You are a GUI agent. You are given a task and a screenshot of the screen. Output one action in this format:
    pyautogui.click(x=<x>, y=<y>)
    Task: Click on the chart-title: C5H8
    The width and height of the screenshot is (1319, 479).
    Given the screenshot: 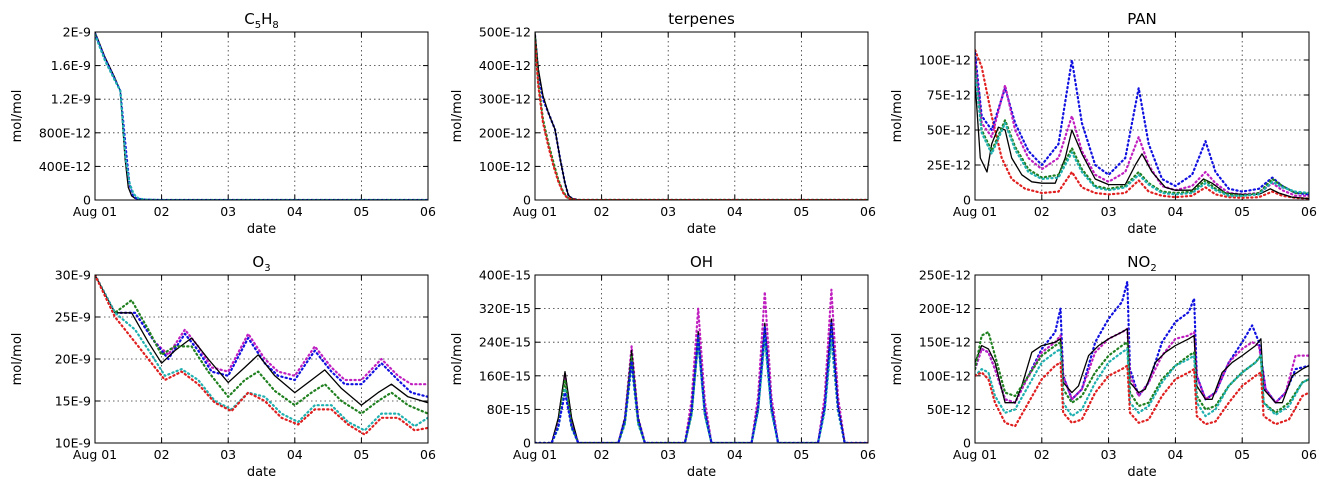 What is the action you would take?
    pyautogui.click(x=261, y=20)
    